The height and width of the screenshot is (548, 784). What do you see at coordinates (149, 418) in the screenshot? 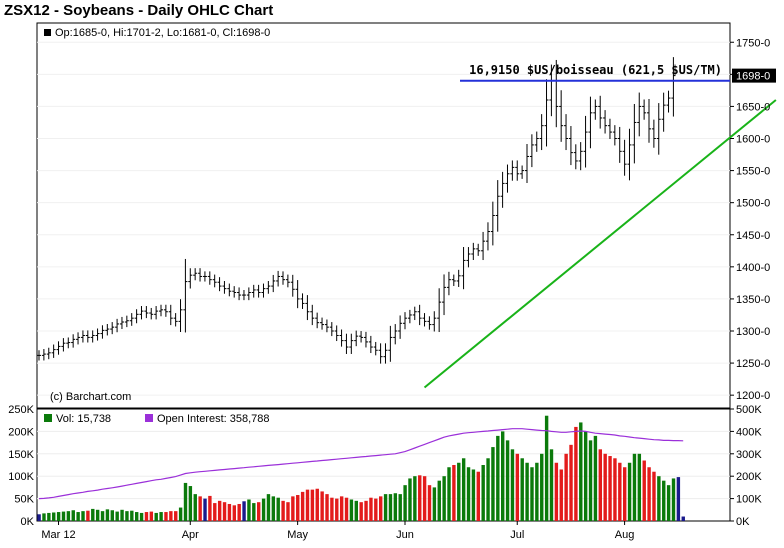
I see `oi-legend-square` at bounding box center [149, 418].